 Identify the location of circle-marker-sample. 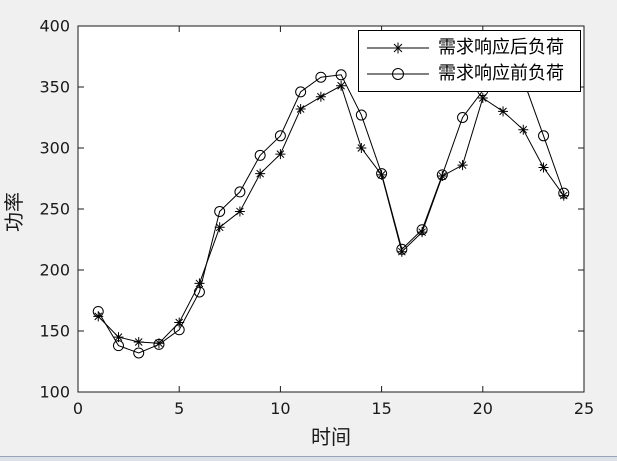
(398, 74).